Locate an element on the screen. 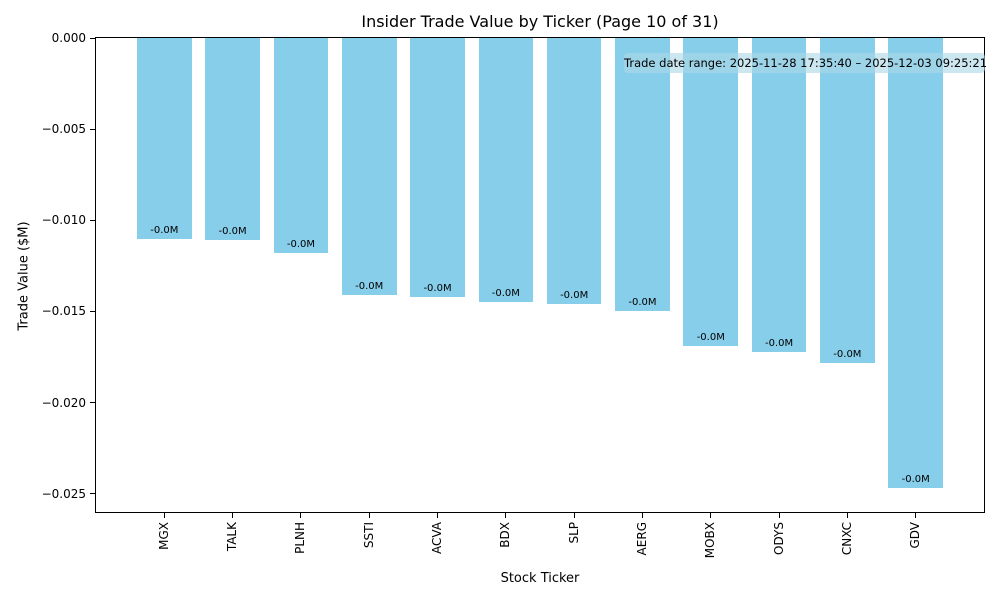 The height and width of the screenshot is (600, 1000). bar-plnh: -0.0M is located at coordinates (301, 146).